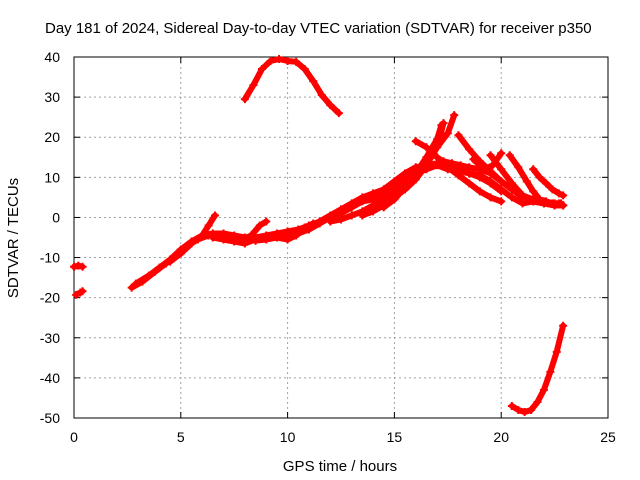  I want to click on series-arc-a, so click(78, 266).